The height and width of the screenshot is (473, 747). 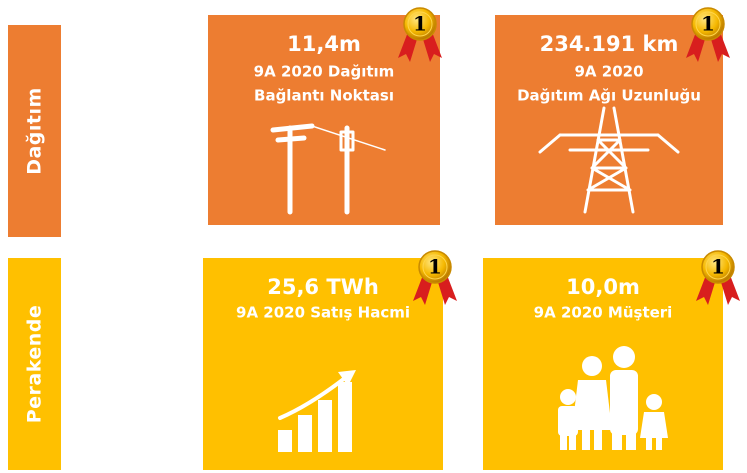 What do you see at coordinates (323, 287) in the screenshot?
I see `tile-value: 25,6 TWh` at bounding box center [323, 287].